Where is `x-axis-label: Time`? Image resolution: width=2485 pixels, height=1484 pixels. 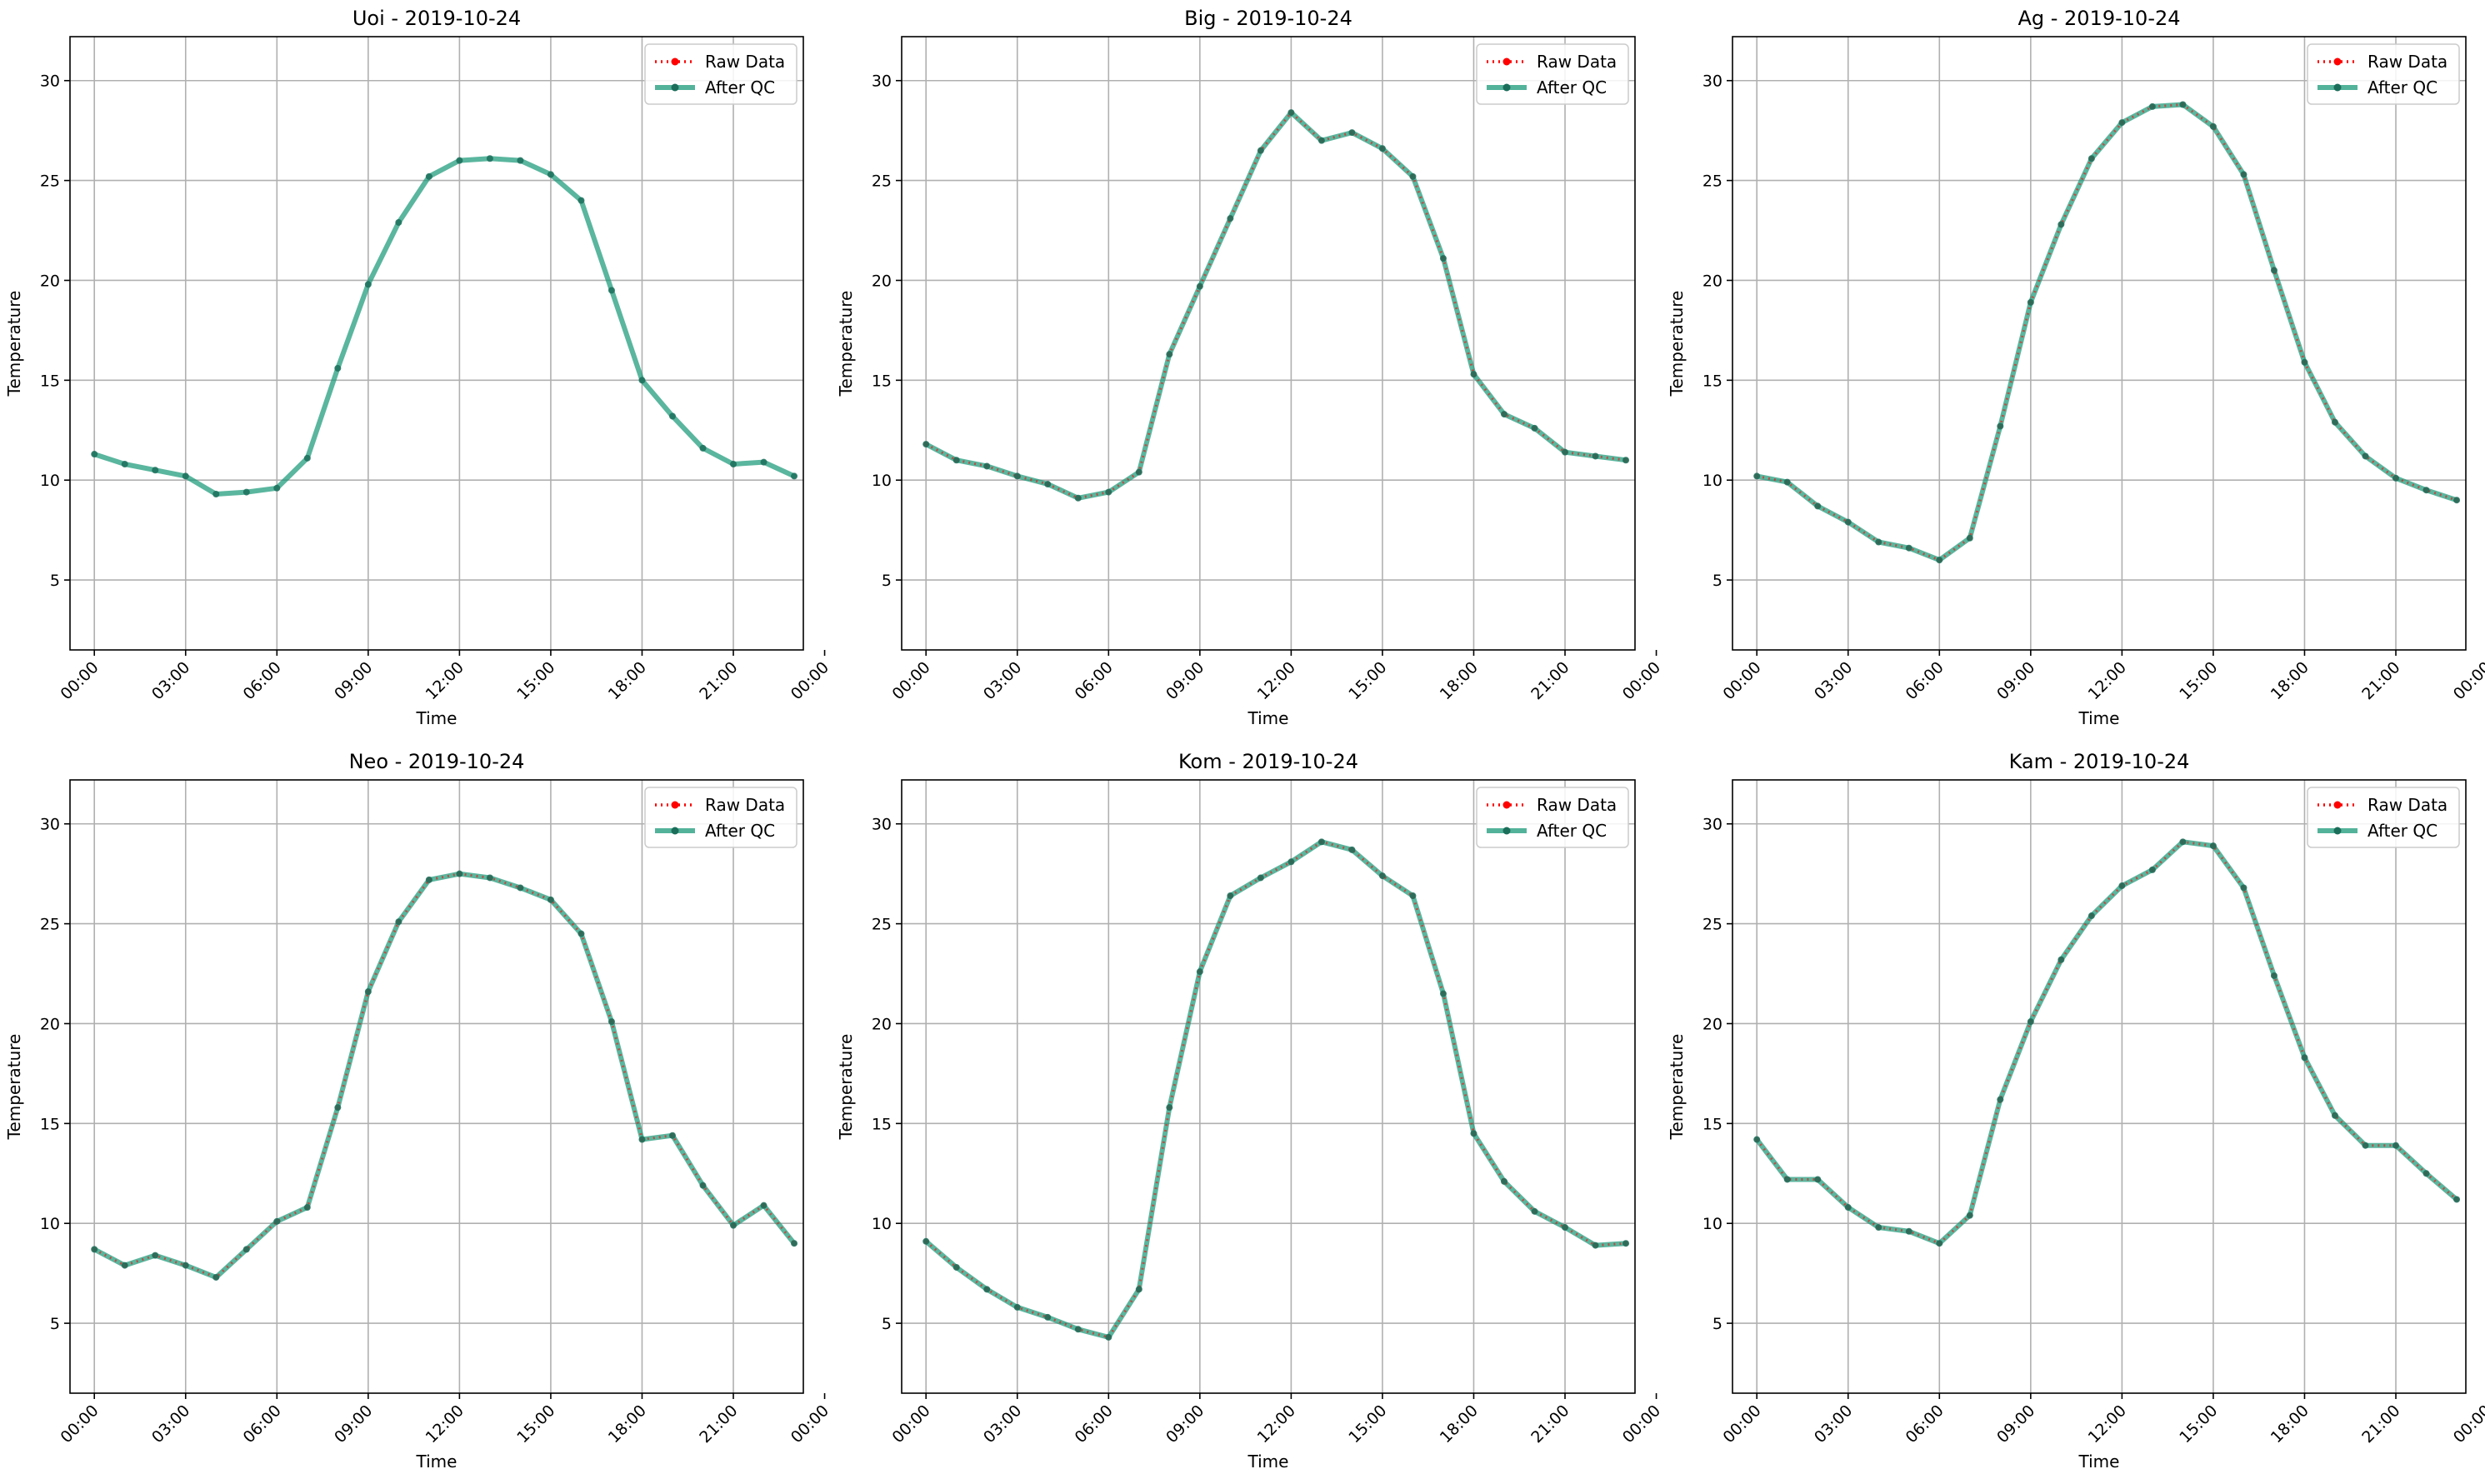
x-axis-label: Time is located at coordinates (1268, 1462).